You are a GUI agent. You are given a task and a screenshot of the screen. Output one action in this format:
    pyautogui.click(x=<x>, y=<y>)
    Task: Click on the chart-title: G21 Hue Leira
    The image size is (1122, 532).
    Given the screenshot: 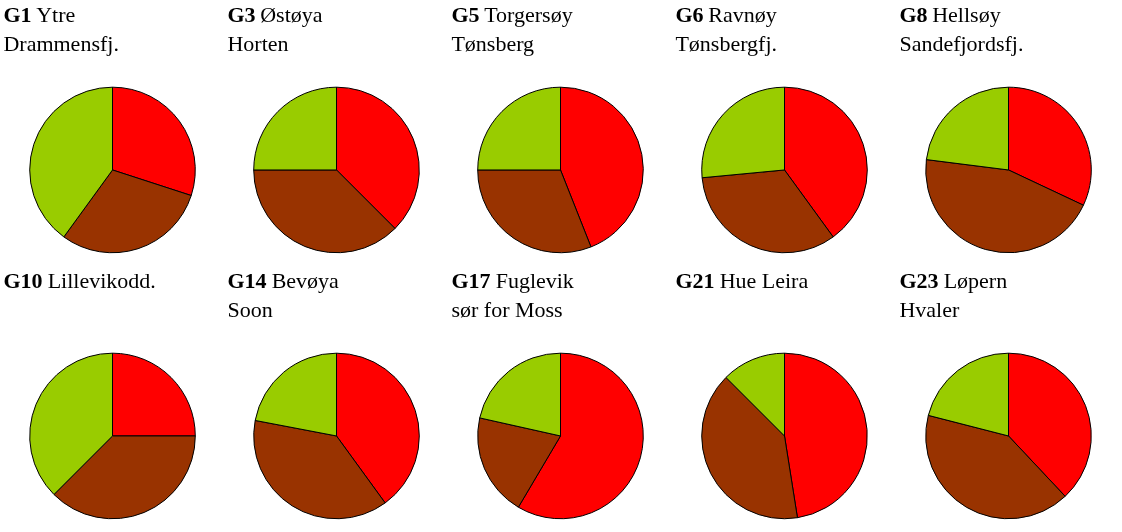 What is the action you would take?
    pyautogui.click(x=742, y=281)
    